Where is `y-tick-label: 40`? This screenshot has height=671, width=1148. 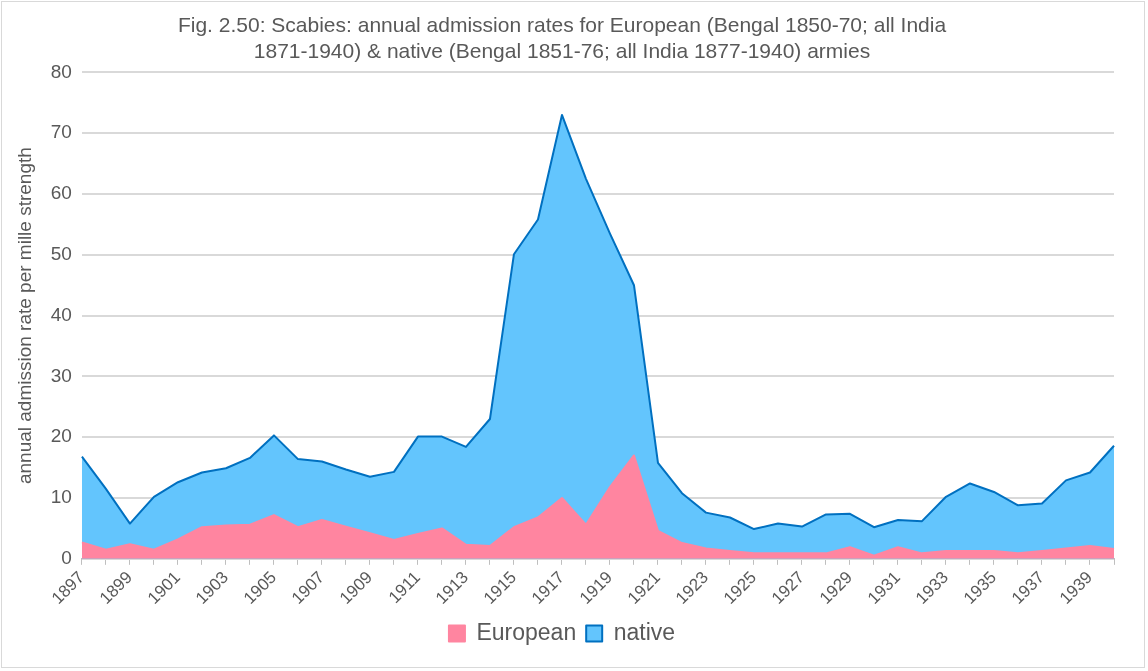
y-tick-label: 40 is located at coordinates (61, 314).